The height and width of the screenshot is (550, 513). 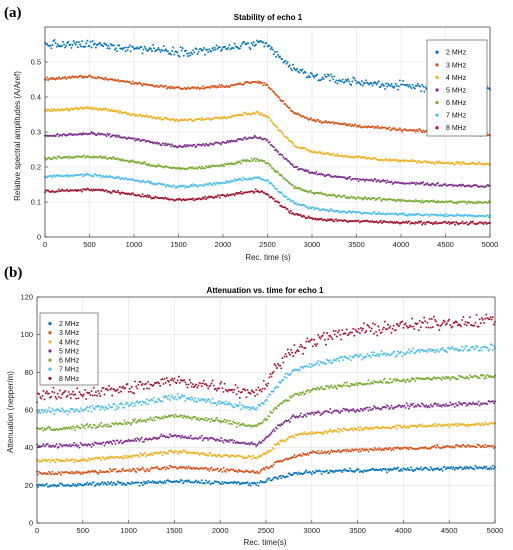 I want to click on series-4-mhz, so click(x=267, y=135).